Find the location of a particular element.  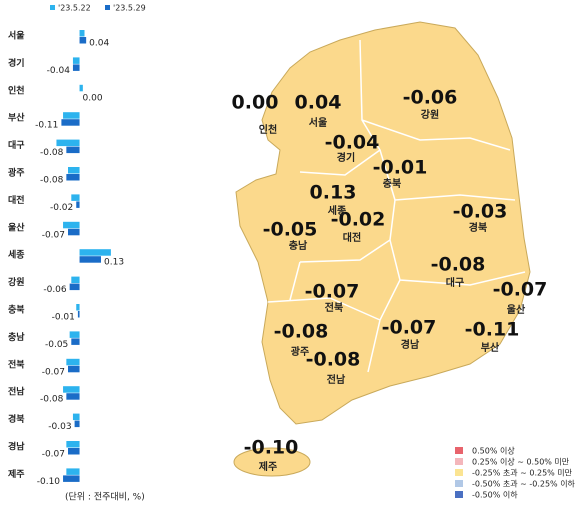

map-legend-label: -0.25% 초과 ~ 0.25% 미만 is located at coordinates (522, 473).